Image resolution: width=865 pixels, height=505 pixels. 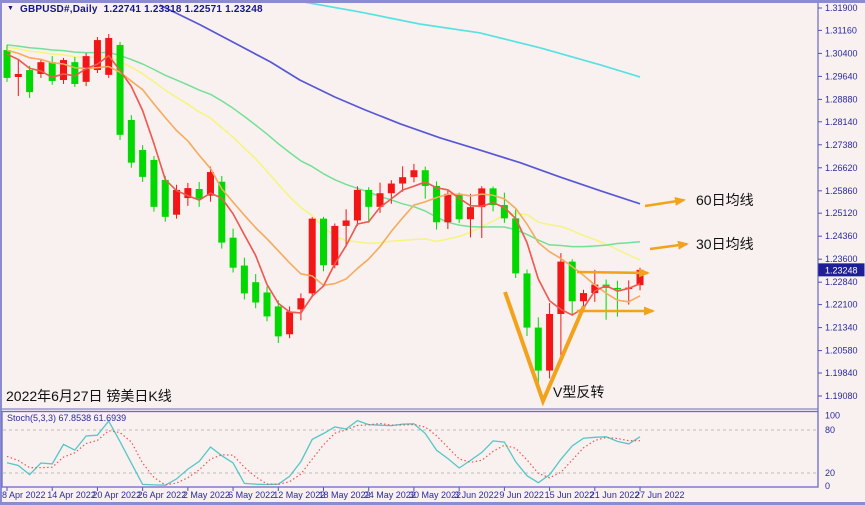 I want to click on annotation-ma30-label: 30日均线, so click(x=725, y=244).